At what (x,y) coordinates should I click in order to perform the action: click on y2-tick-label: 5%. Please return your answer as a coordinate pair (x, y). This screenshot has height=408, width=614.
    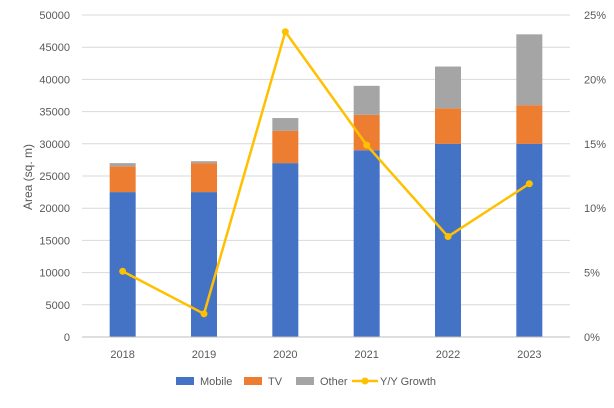
    Looking at the image, I should click on (592, 274).